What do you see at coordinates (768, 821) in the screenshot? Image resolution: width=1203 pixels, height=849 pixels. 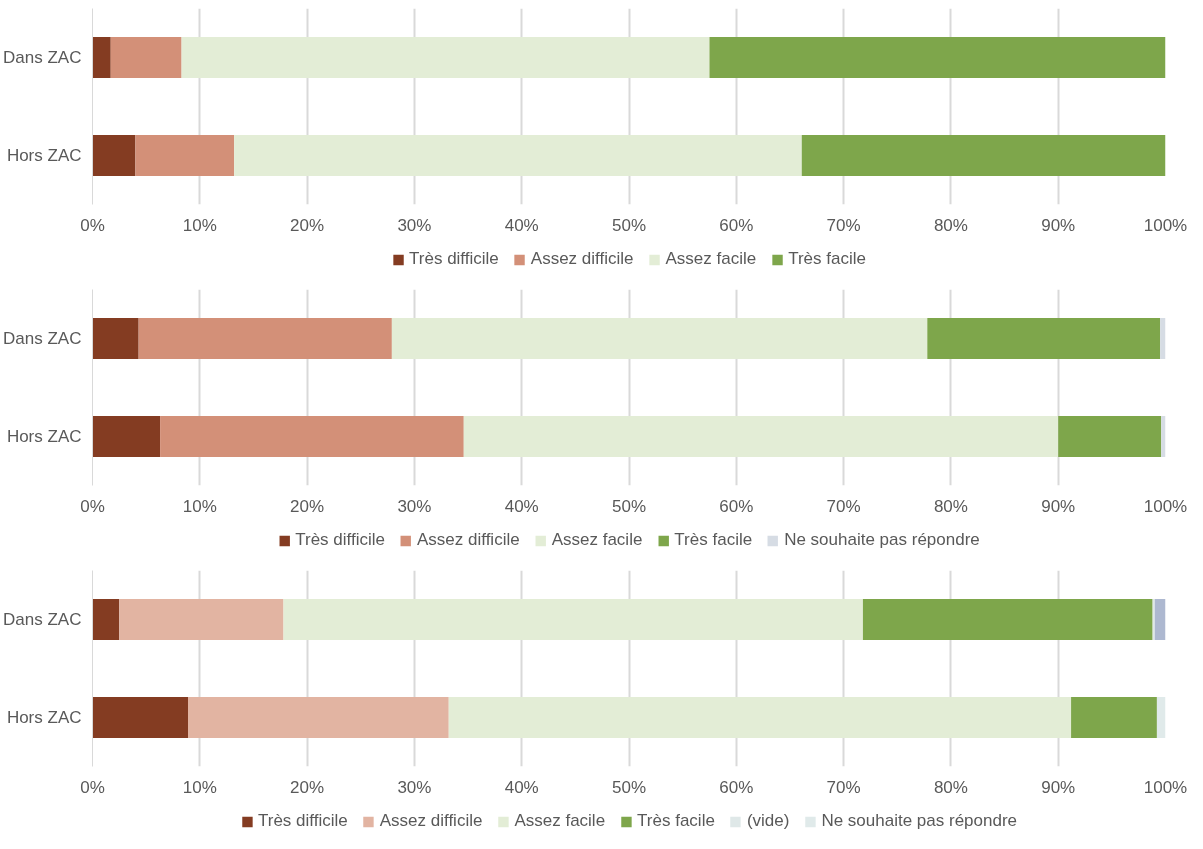 I see `legend-label: (vide)` at bounding box center [768, 821].